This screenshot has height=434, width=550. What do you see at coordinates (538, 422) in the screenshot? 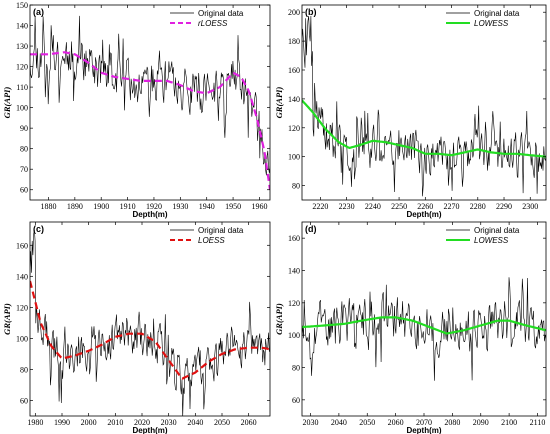
I see `x-tick-label: 2110` at bounding box center [538, 422].